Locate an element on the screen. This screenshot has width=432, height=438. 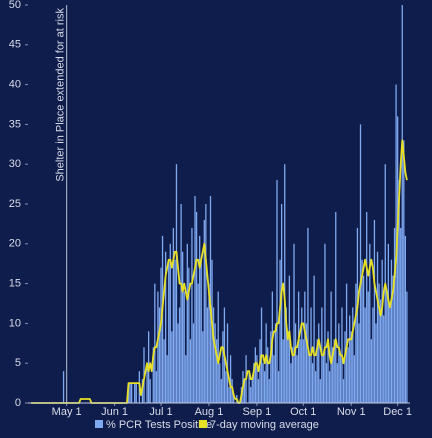
x-tick-label: Sep 1 is located at coordinates (257, 412).